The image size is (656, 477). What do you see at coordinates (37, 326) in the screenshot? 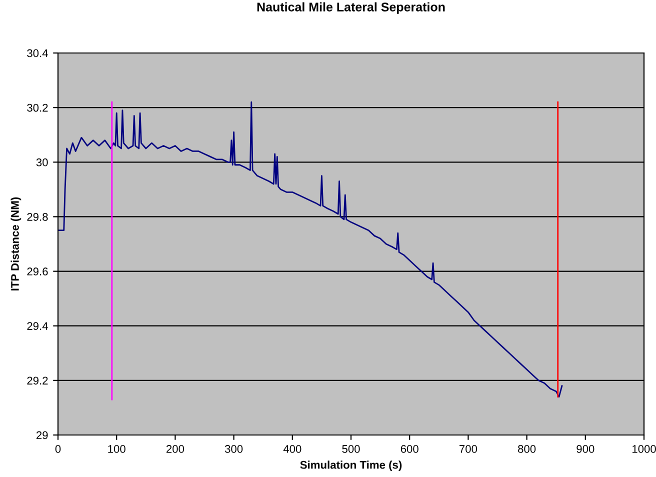
I see `y-tick-label: 29.4` at bounding box center [37, 326].